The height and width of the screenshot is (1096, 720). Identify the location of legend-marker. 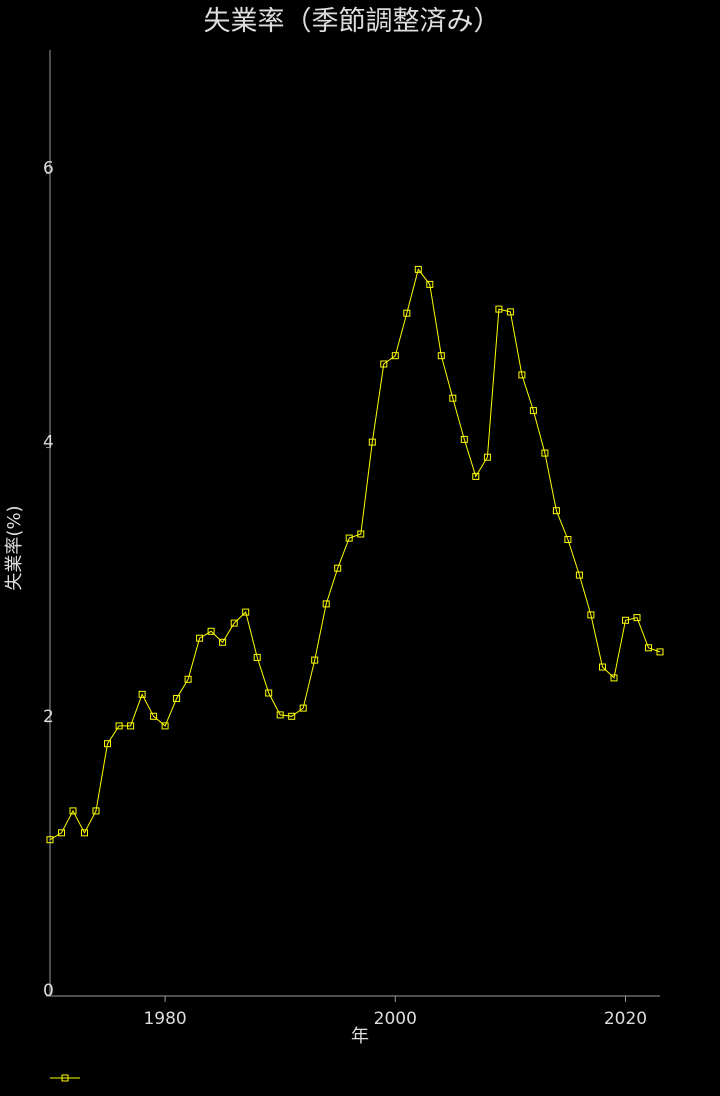
(65, 1078).